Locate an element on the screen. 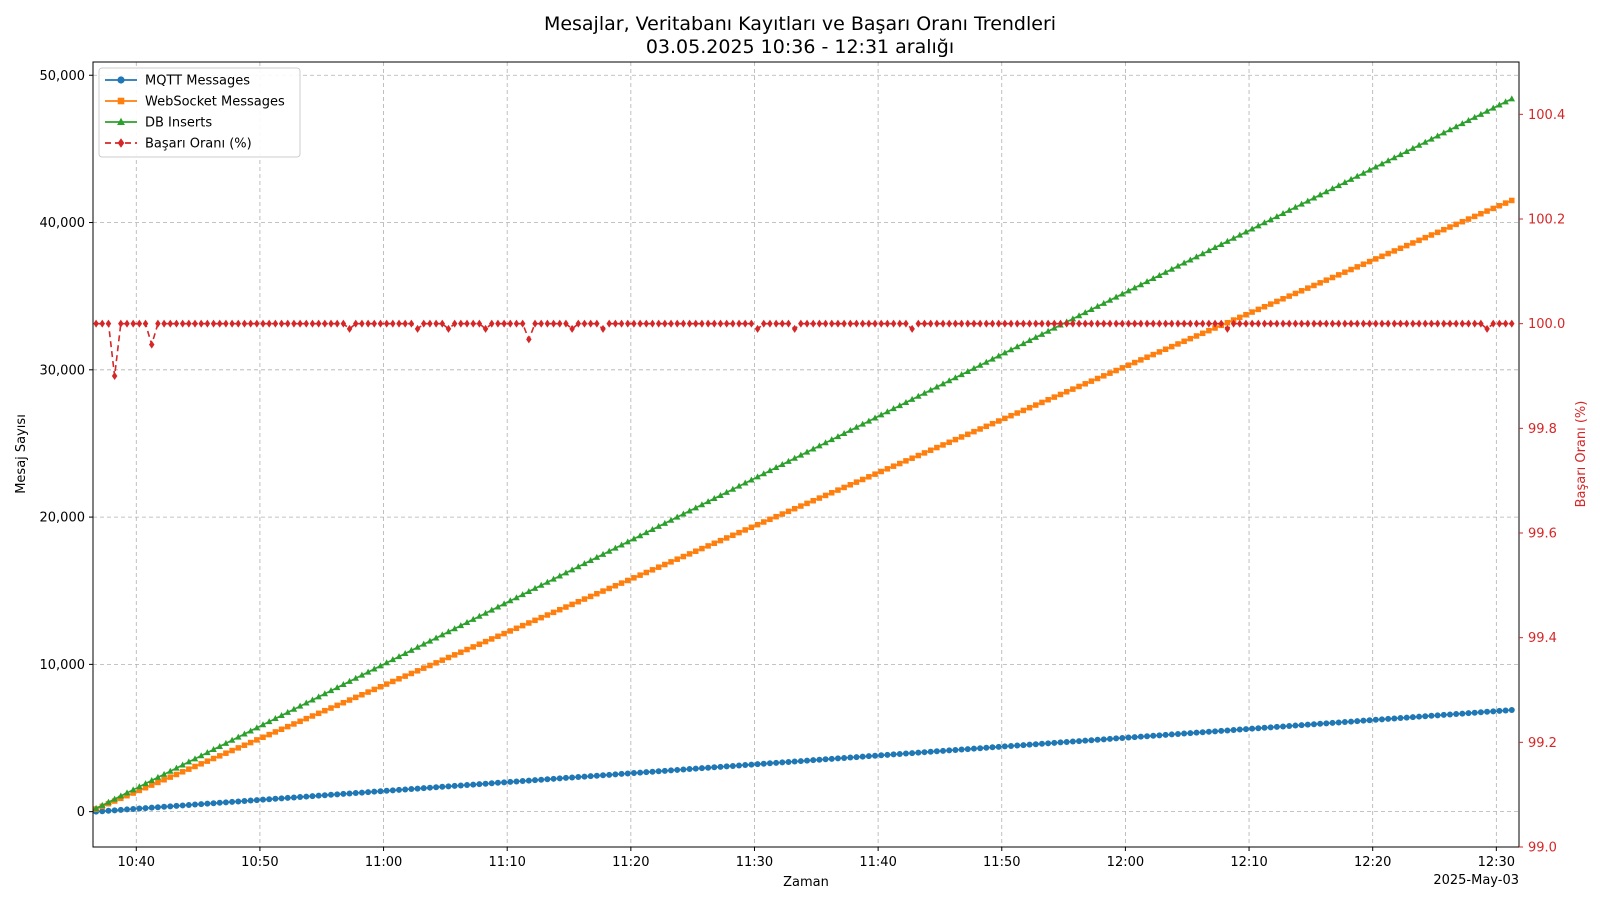 Image resolution: width=1600 pixels, height=900 pixels. x-tick-label: 11:10 is located at coordinates (506, 862).